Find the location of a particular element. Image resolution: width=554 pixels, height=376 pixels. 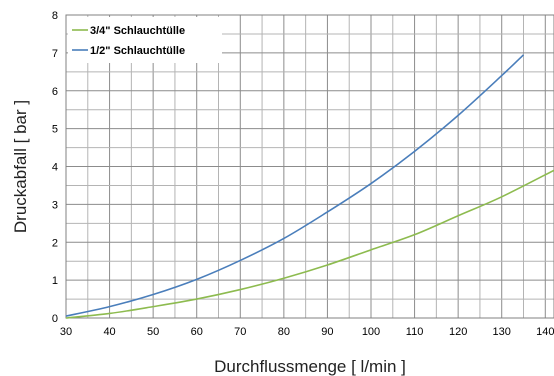

x-tick-label: 120 is located at coordinates (458, 332).